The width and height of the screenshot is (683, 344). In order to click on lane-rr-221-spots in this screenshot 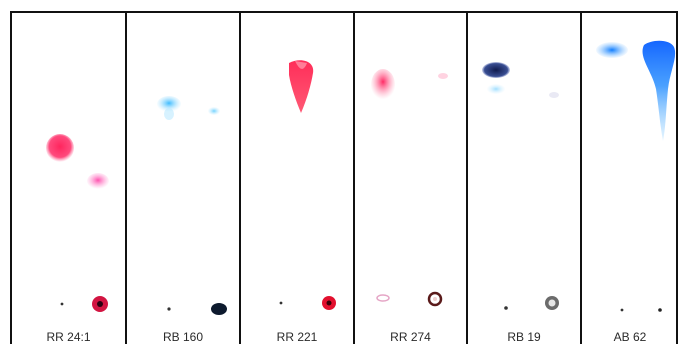, I will do `click(307, 185)`.